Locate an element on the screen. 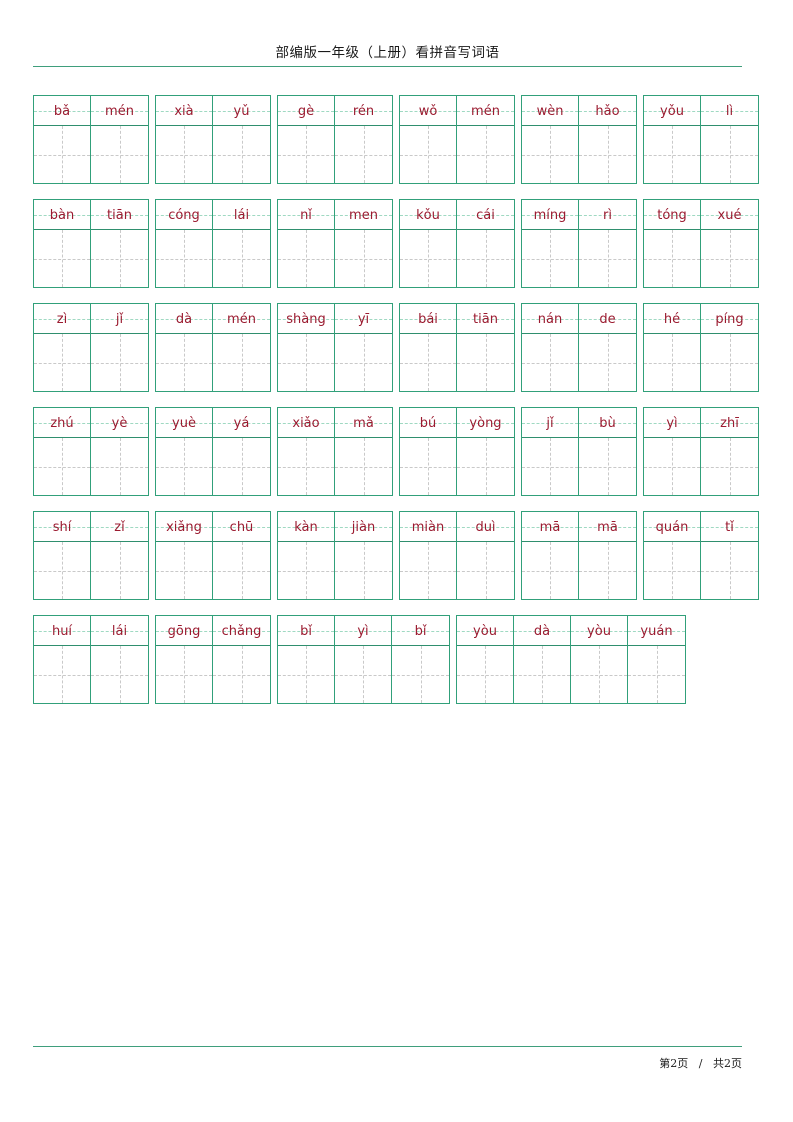  character-cell: yī is located at coordinates (363, 347).